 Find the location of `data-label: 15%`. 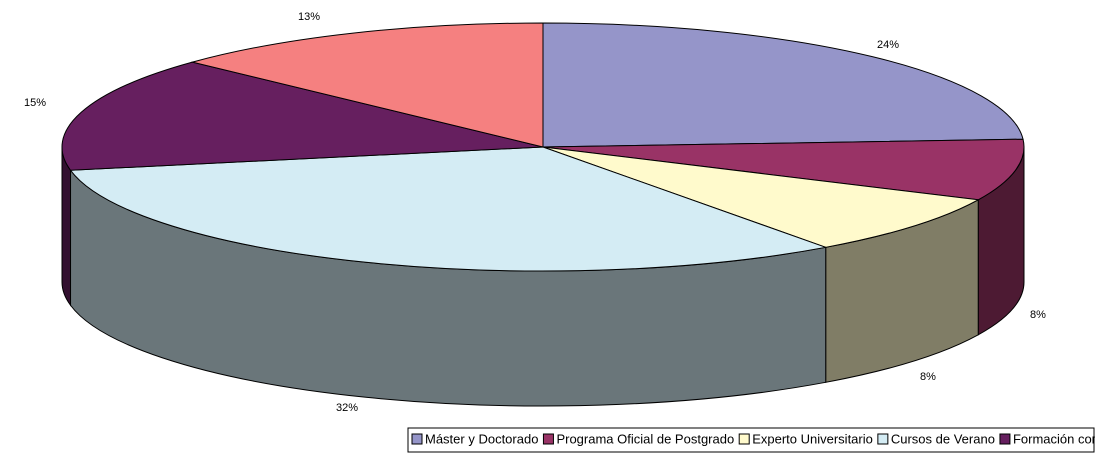

data-label: 15% is located at coordinates (35, 103).